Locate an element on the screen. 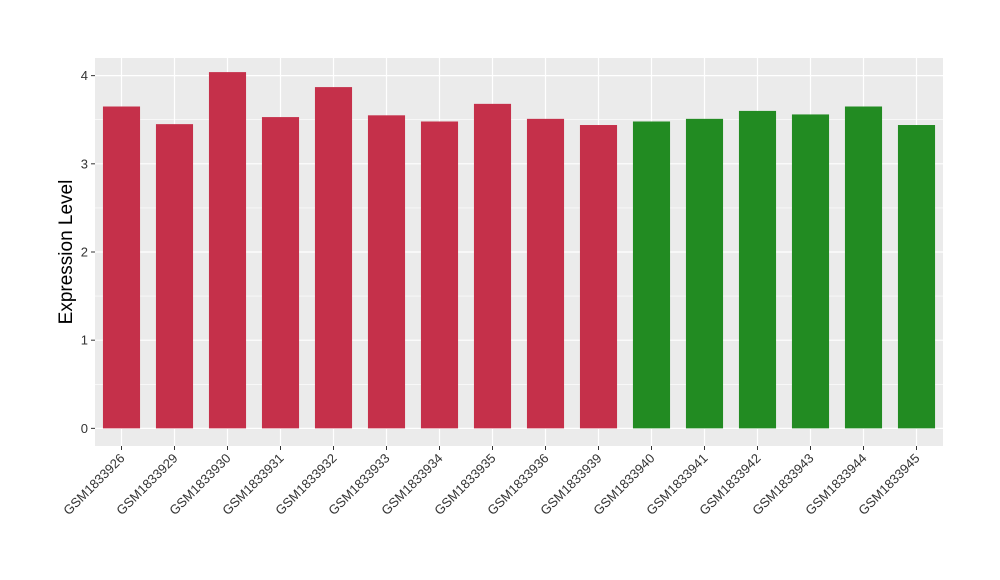 This screenshot has width=1000, height=580. y-tick-label: 2 is located at coordinates (84, 252).